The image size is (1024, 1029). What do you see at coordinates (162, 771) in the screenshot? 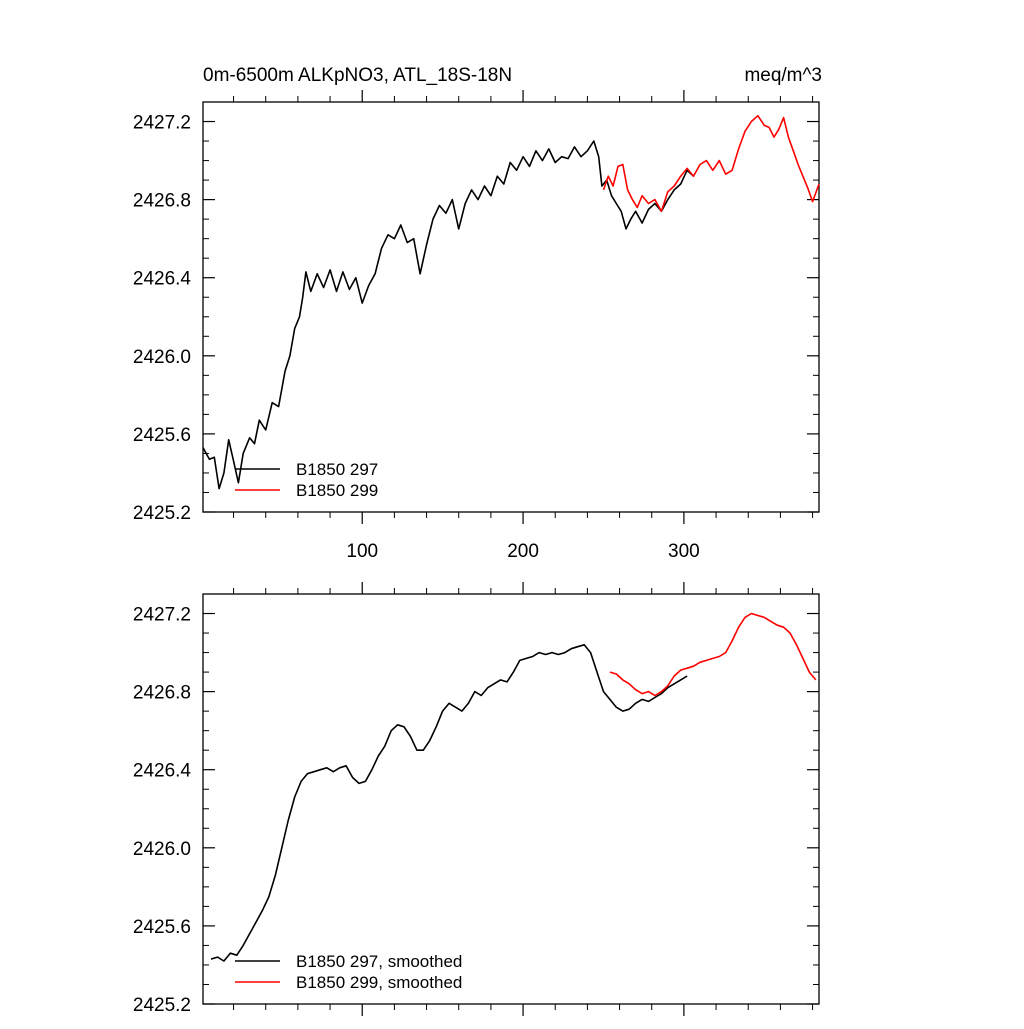
I see `bottom-y-tick-label: 2426.4` at bounding box center [162, 771].